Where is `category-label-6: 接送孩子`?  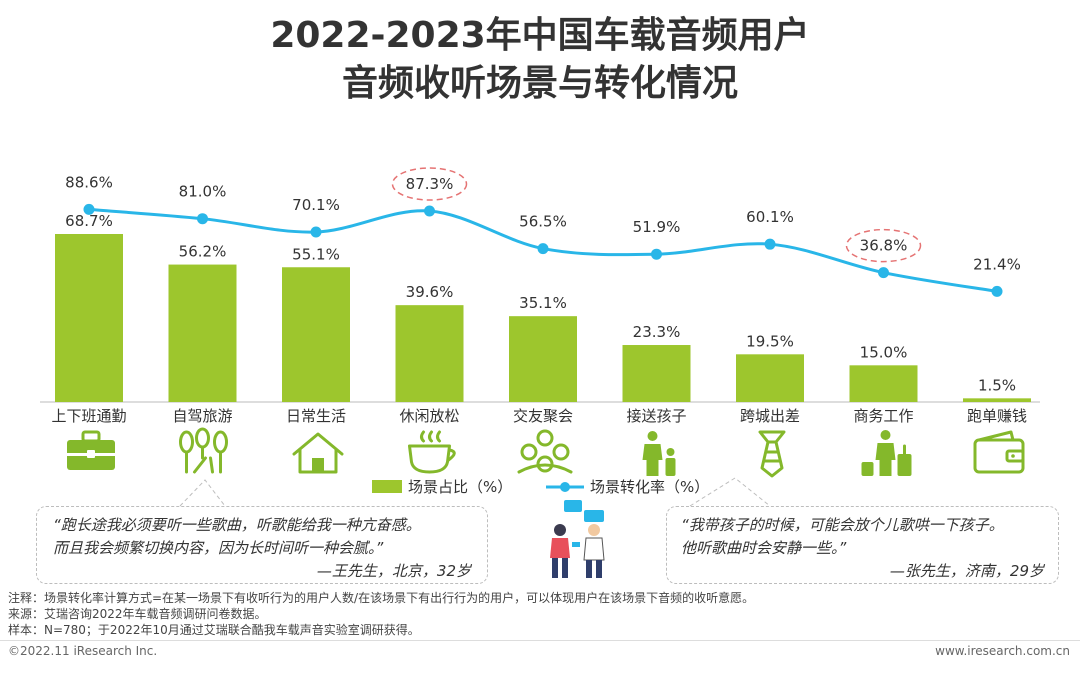 category-label-6: 接送孩子 is located at coordinates (656, 416).